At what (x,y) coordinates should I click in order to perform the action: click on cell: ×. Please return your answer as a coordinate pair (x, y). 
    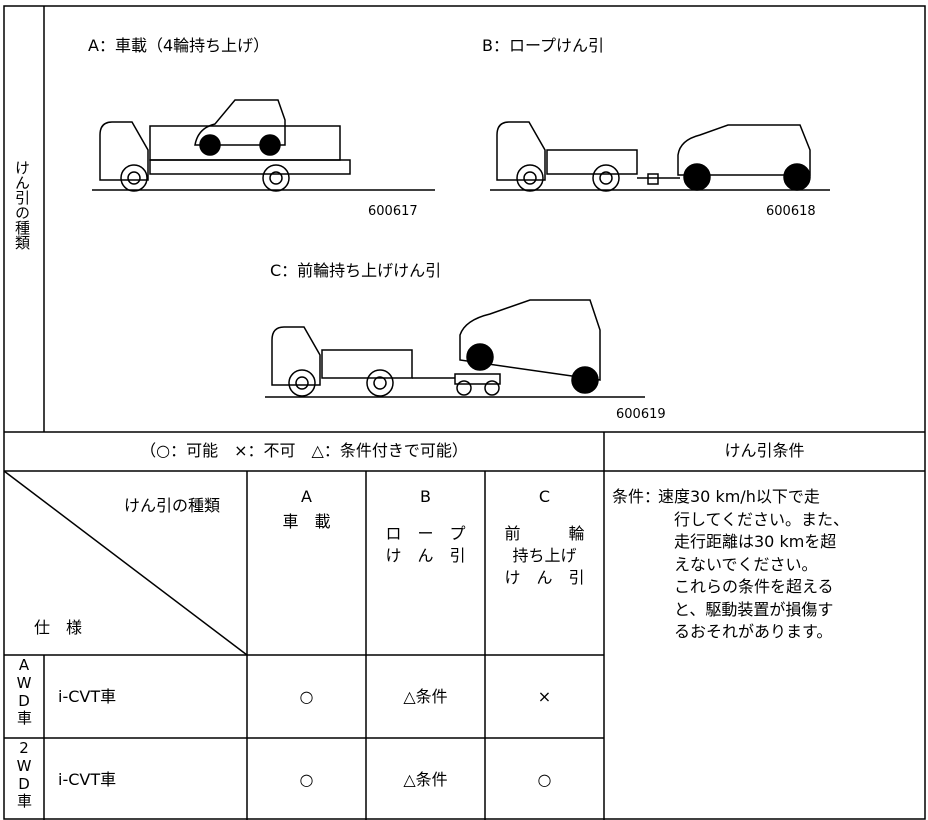
    Looking at the image, I should click on (544, 696).